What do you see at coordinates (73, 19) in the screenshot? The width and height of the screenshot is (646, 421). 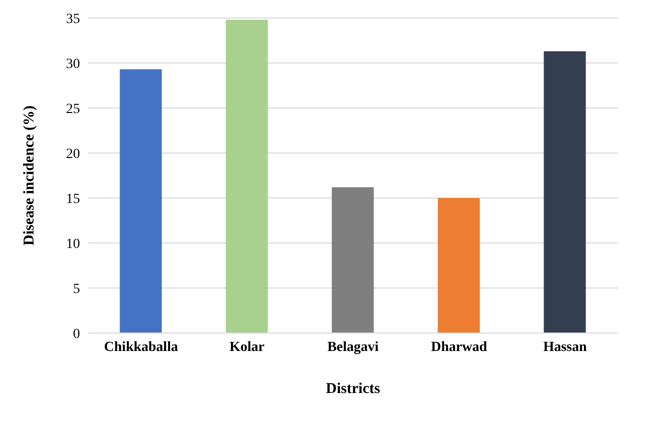 I see `y-tick-label: 35` at bounding box center [73, 19].